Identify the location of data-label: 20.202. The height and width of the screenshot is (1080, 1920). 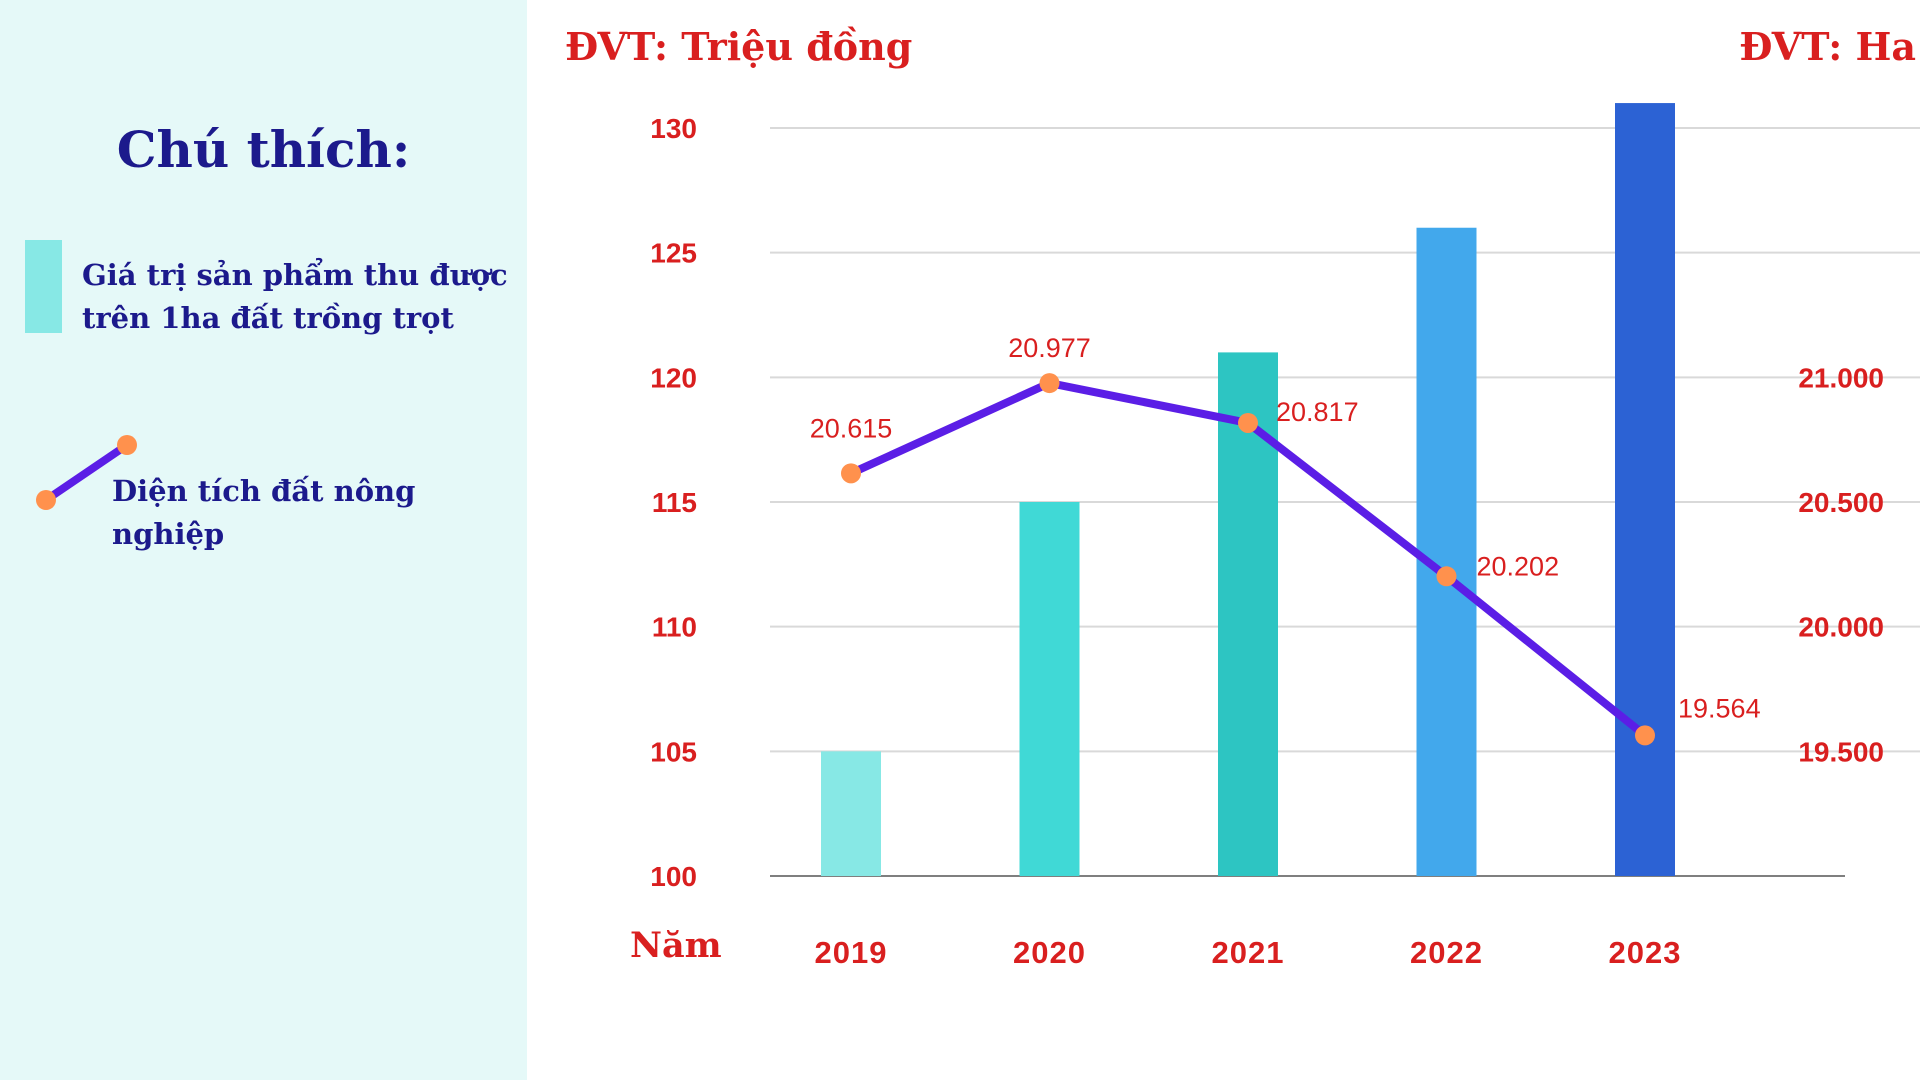
(1518, 566).